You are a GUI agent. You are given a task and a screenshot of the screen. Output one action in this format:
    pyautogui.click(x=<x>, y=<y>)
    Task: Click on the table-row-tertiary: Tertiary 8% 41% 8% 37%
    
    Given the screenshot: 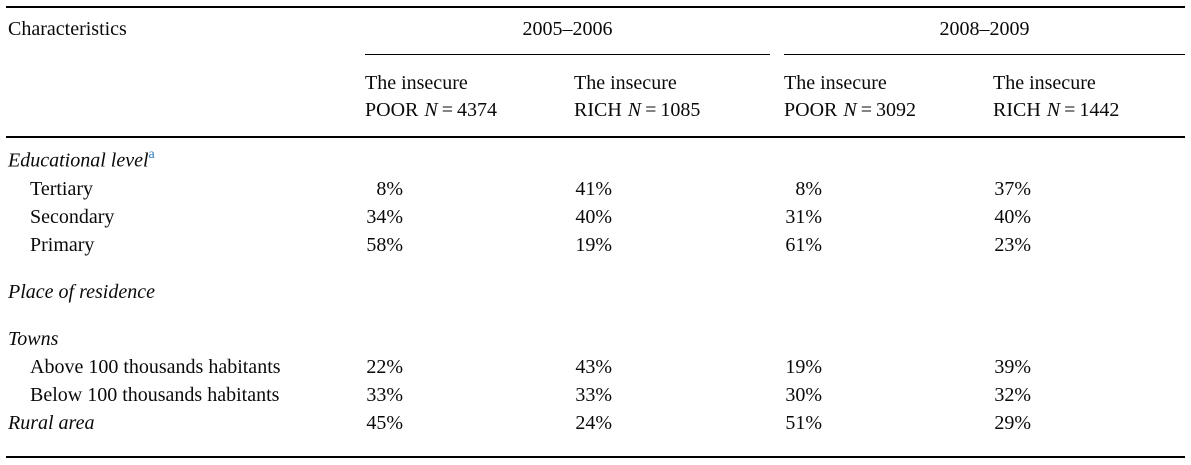 What is the action you would take?
    pyautogui.click(x=596, y=189)
    